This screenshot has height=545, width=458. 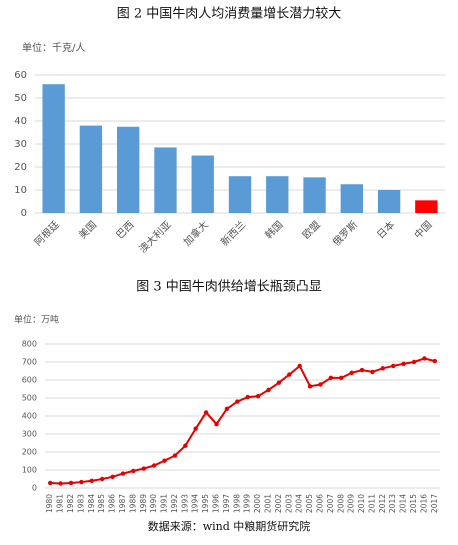 I want to click on x-tick-label: 2007, so click(x=330, y=503).